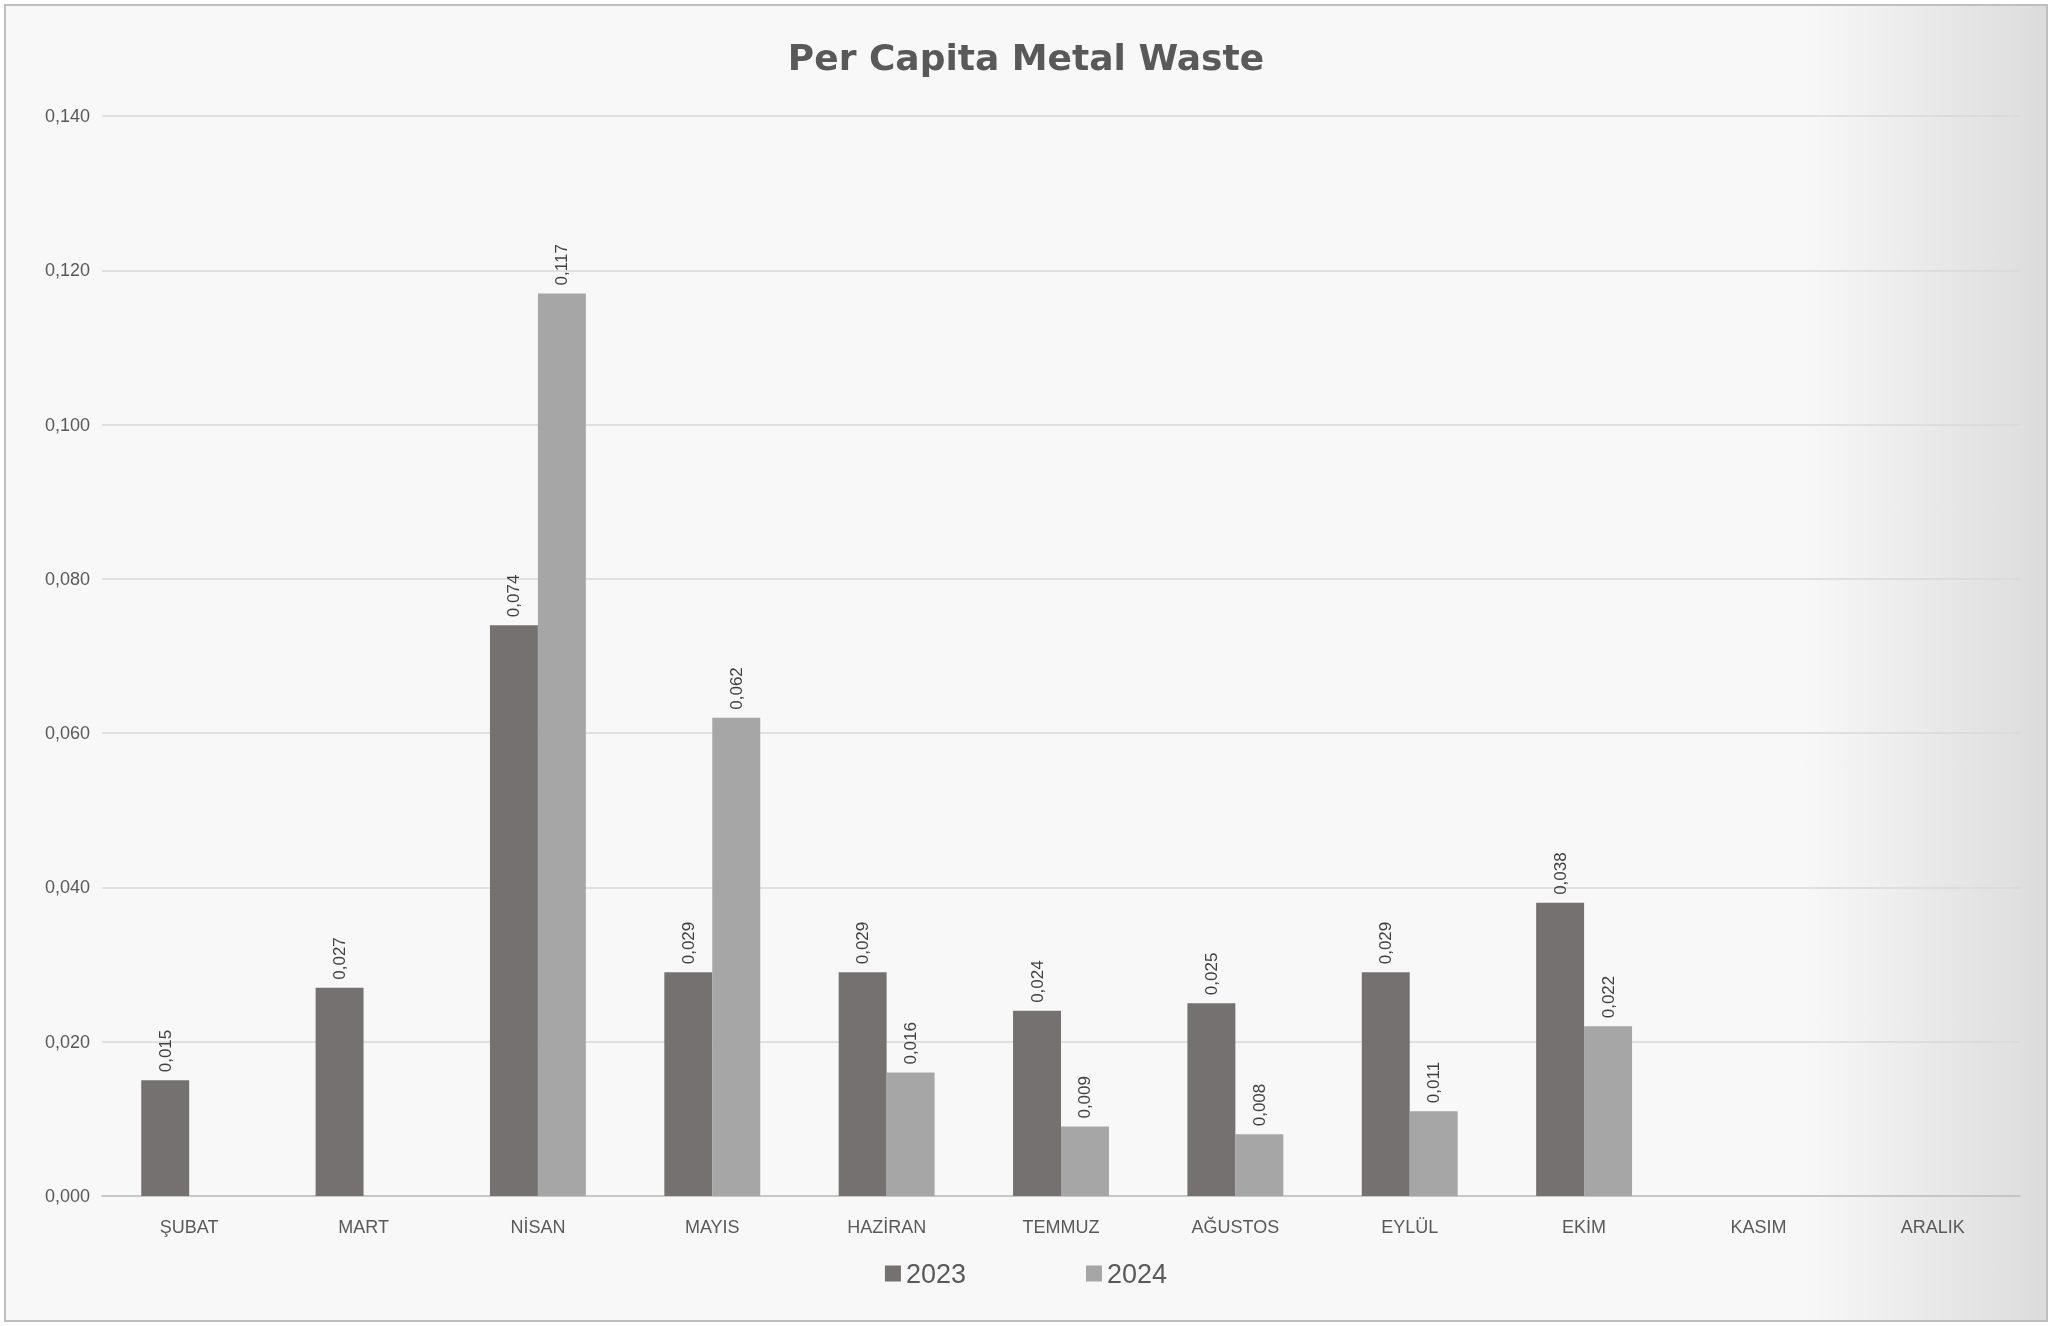 This screenshot has width=2052, height=1326. I want to click on data-label: 0,022, so click(1608, 997).